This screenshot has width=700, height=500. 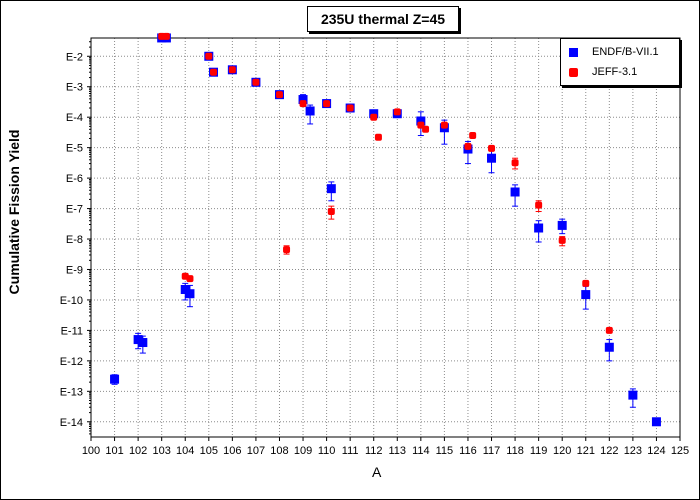 What do you see at coordinates (74, 57) in the screenshot?
I see `y-tick-label: E-2` at bounding box center [74, 57].